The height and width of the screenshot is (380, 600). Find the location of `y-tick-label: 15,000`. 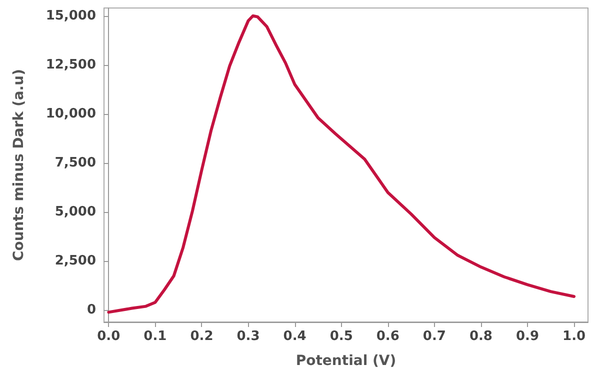

y-tick-label: 15,000 is located at coordinates (71, 16).